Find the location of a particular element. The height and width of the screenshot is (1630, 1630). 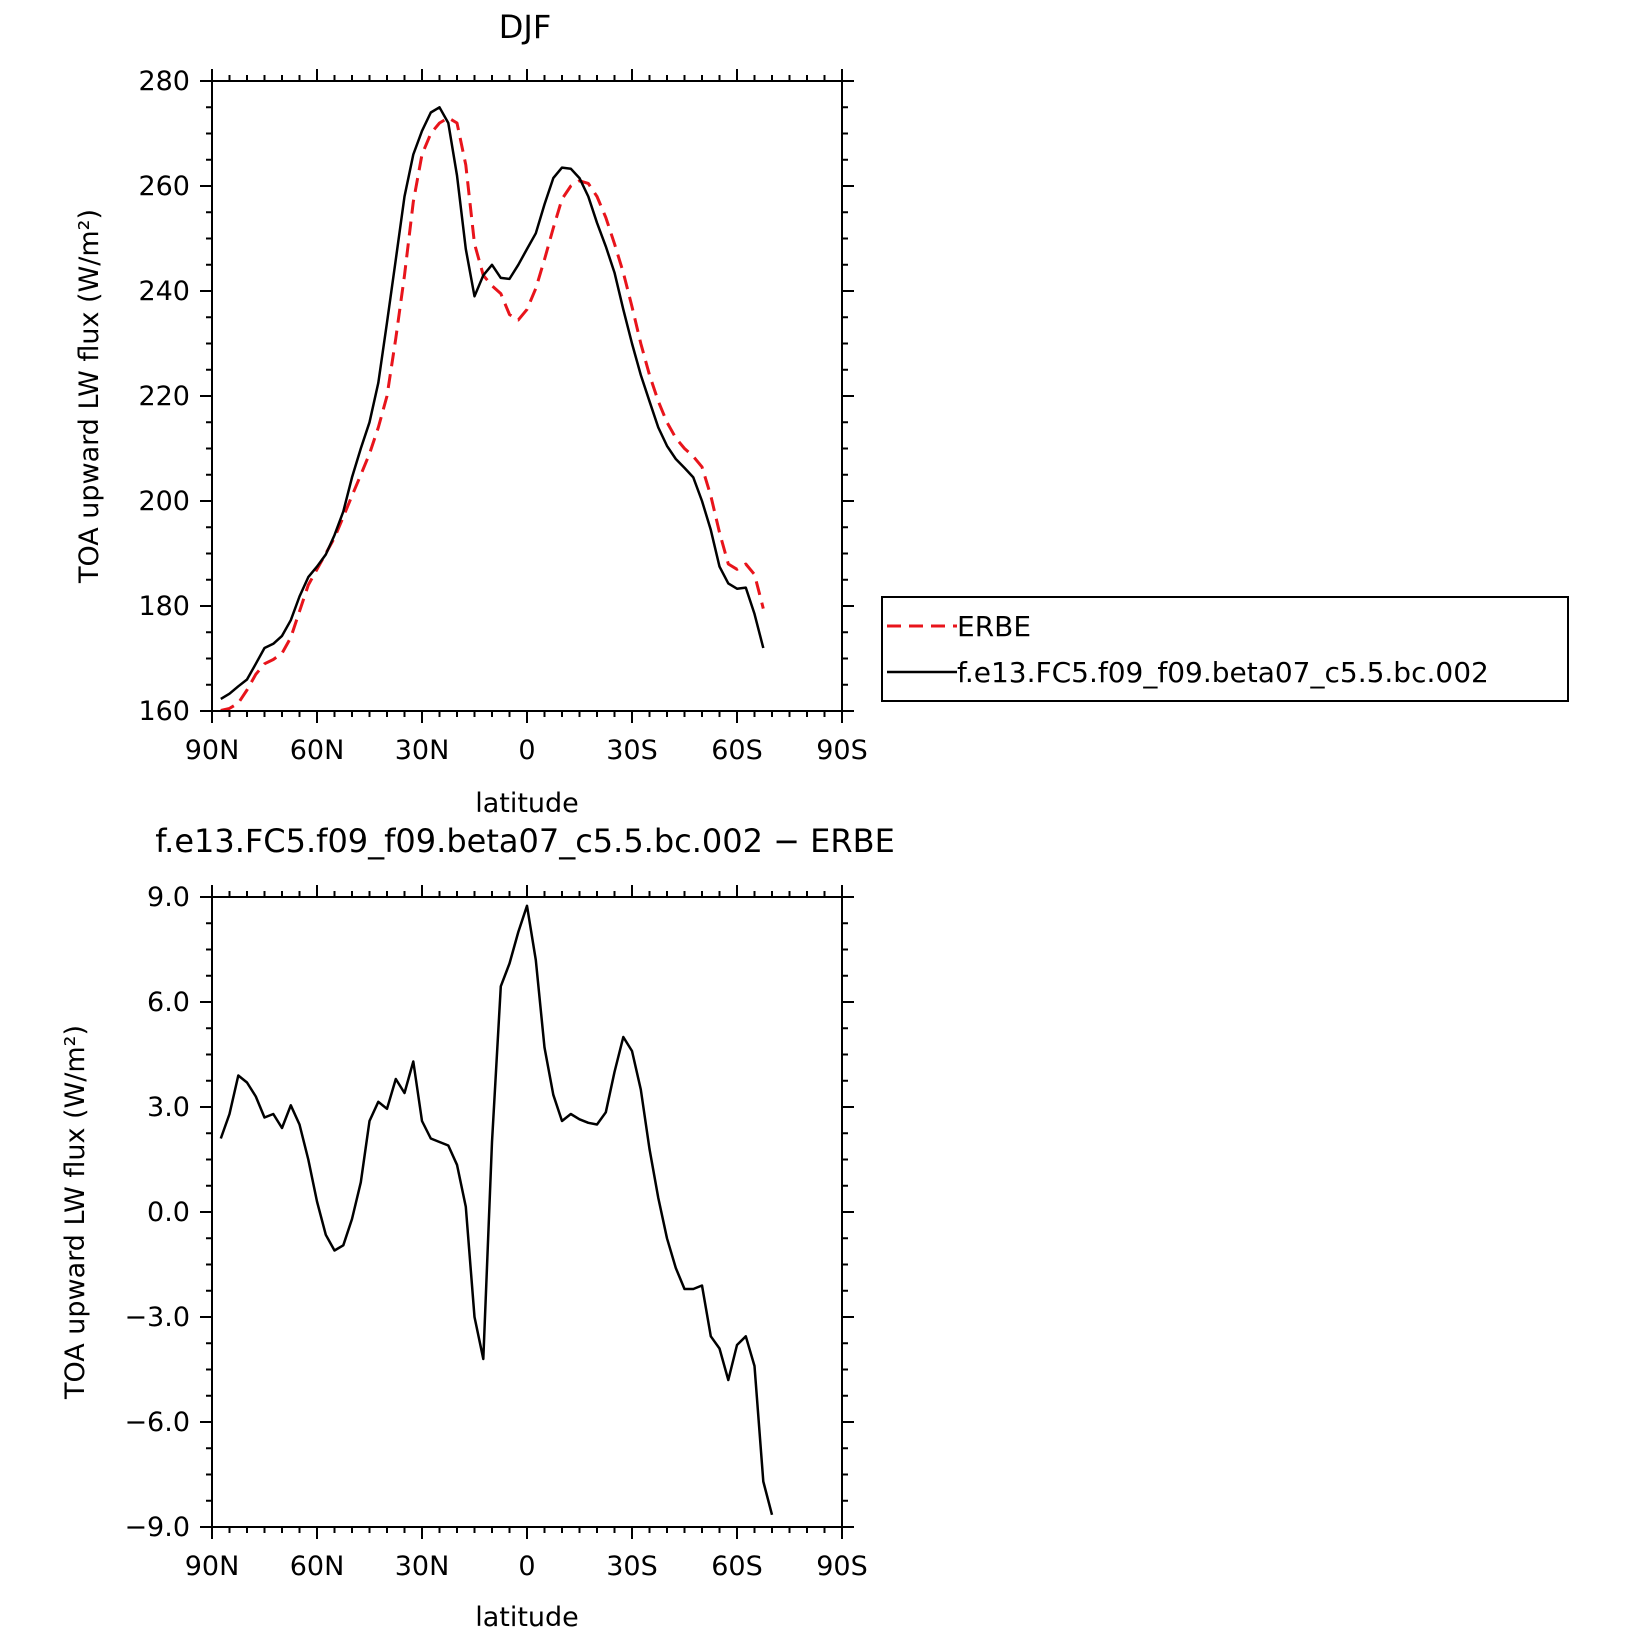

top-chart-title: DJF is located at coordinates (525, 27).